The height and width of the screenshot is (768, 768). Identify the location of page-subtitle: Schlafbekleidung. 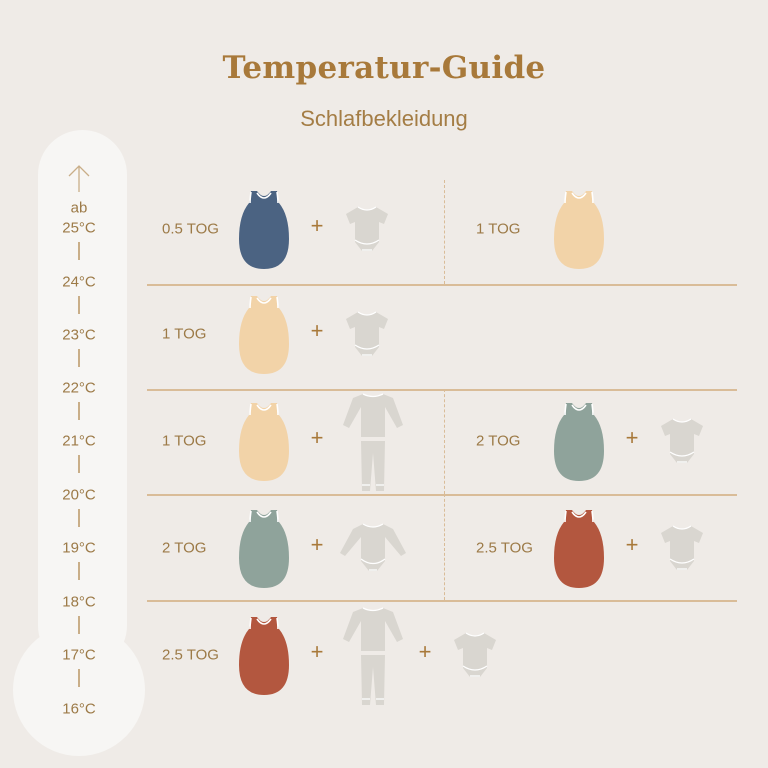
(384, 118).